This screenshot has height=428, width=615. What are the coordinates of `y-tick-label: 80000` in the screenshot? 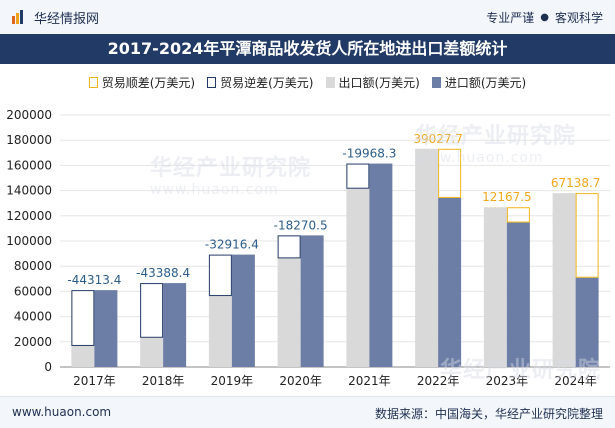 It's located at (33, 266).